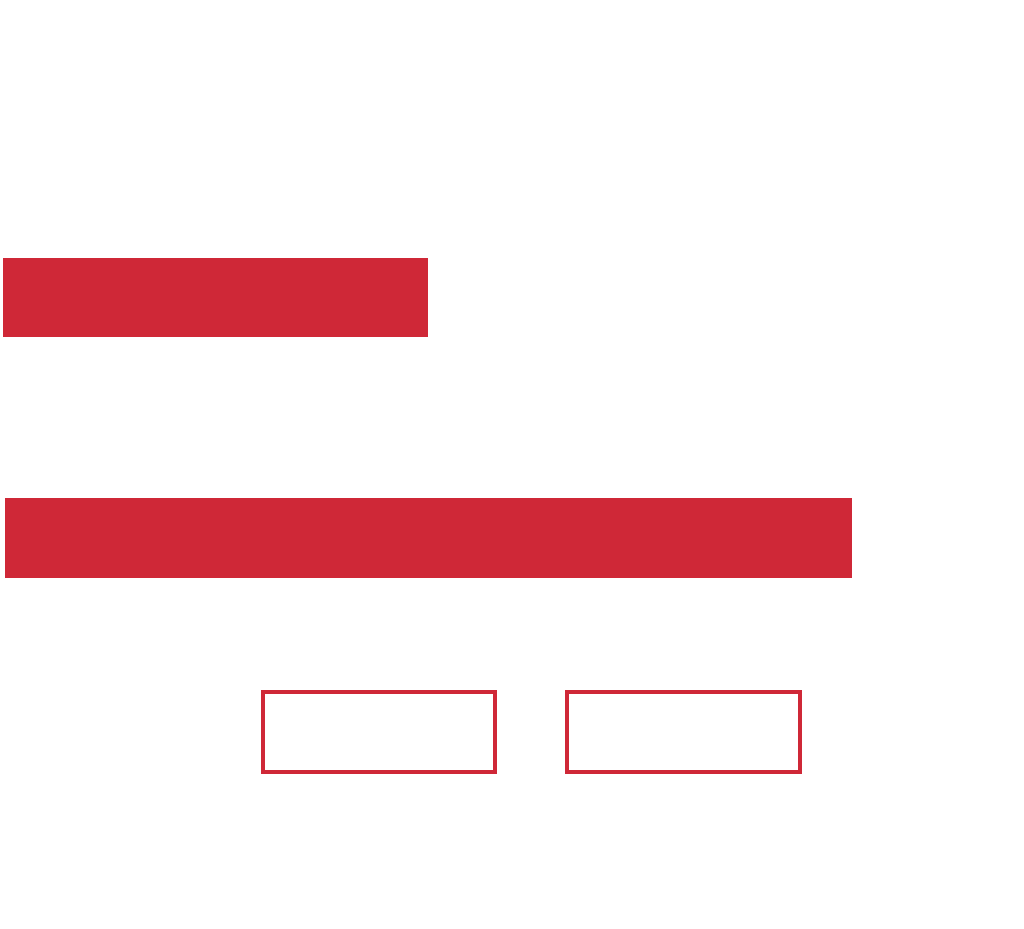  What do you see at coordinates (683, 732) in the screenshot?
I see `outlined-box-right` at bounding box center [683, 732].